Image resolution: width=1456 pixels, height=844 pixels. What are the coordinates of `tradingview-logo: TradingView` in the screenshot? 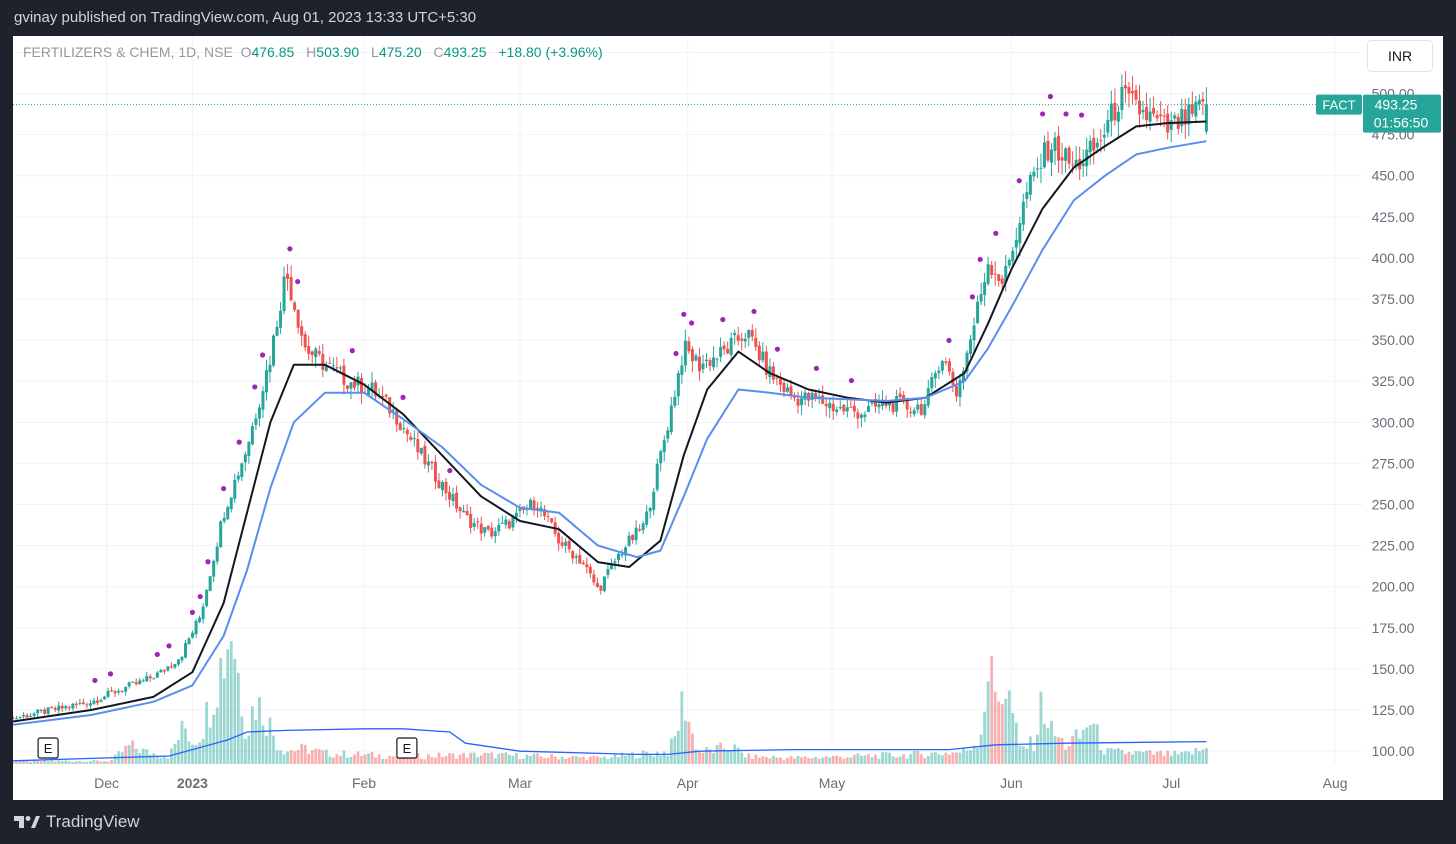 It's located at (77, 822).